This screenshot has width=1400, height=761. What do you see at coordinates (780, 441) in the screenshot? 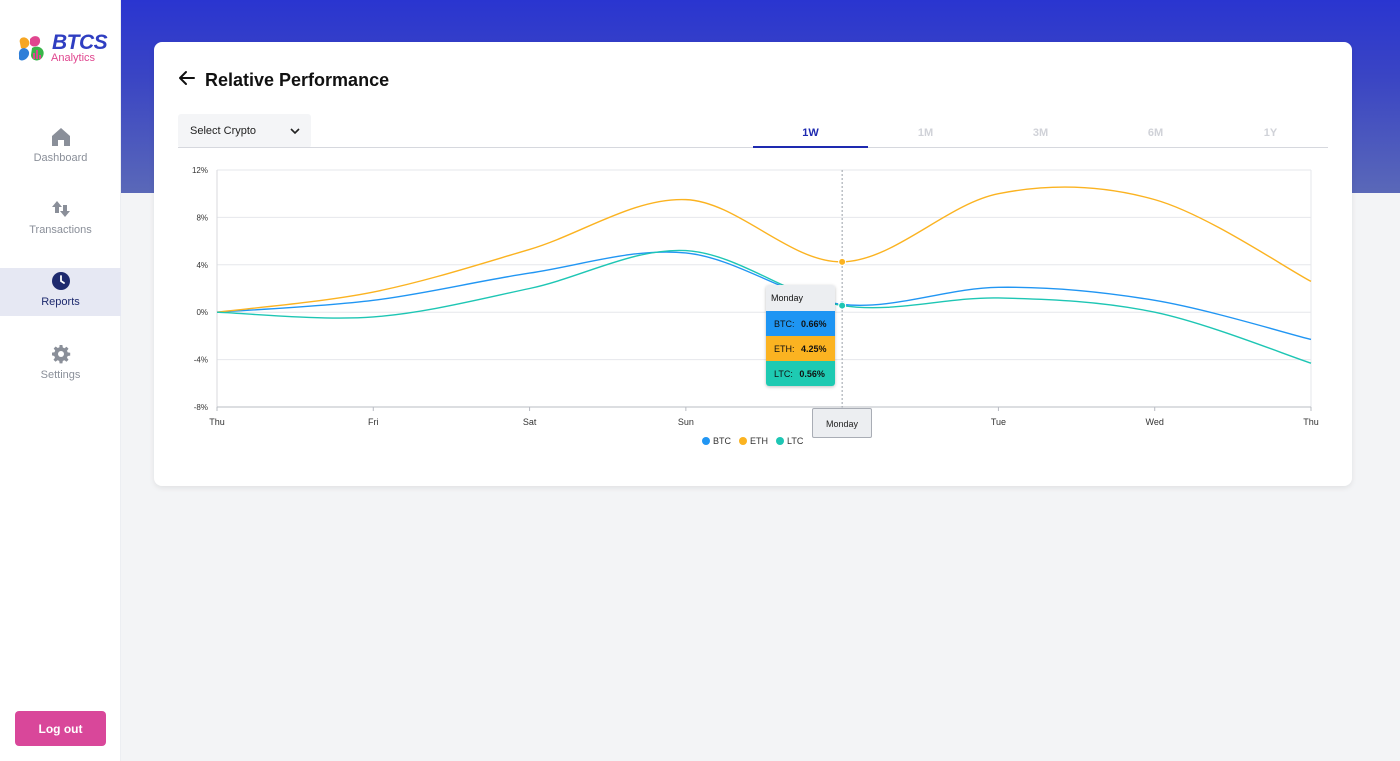
I see `legend-marker-ltc` at bounding box center [780, 441].